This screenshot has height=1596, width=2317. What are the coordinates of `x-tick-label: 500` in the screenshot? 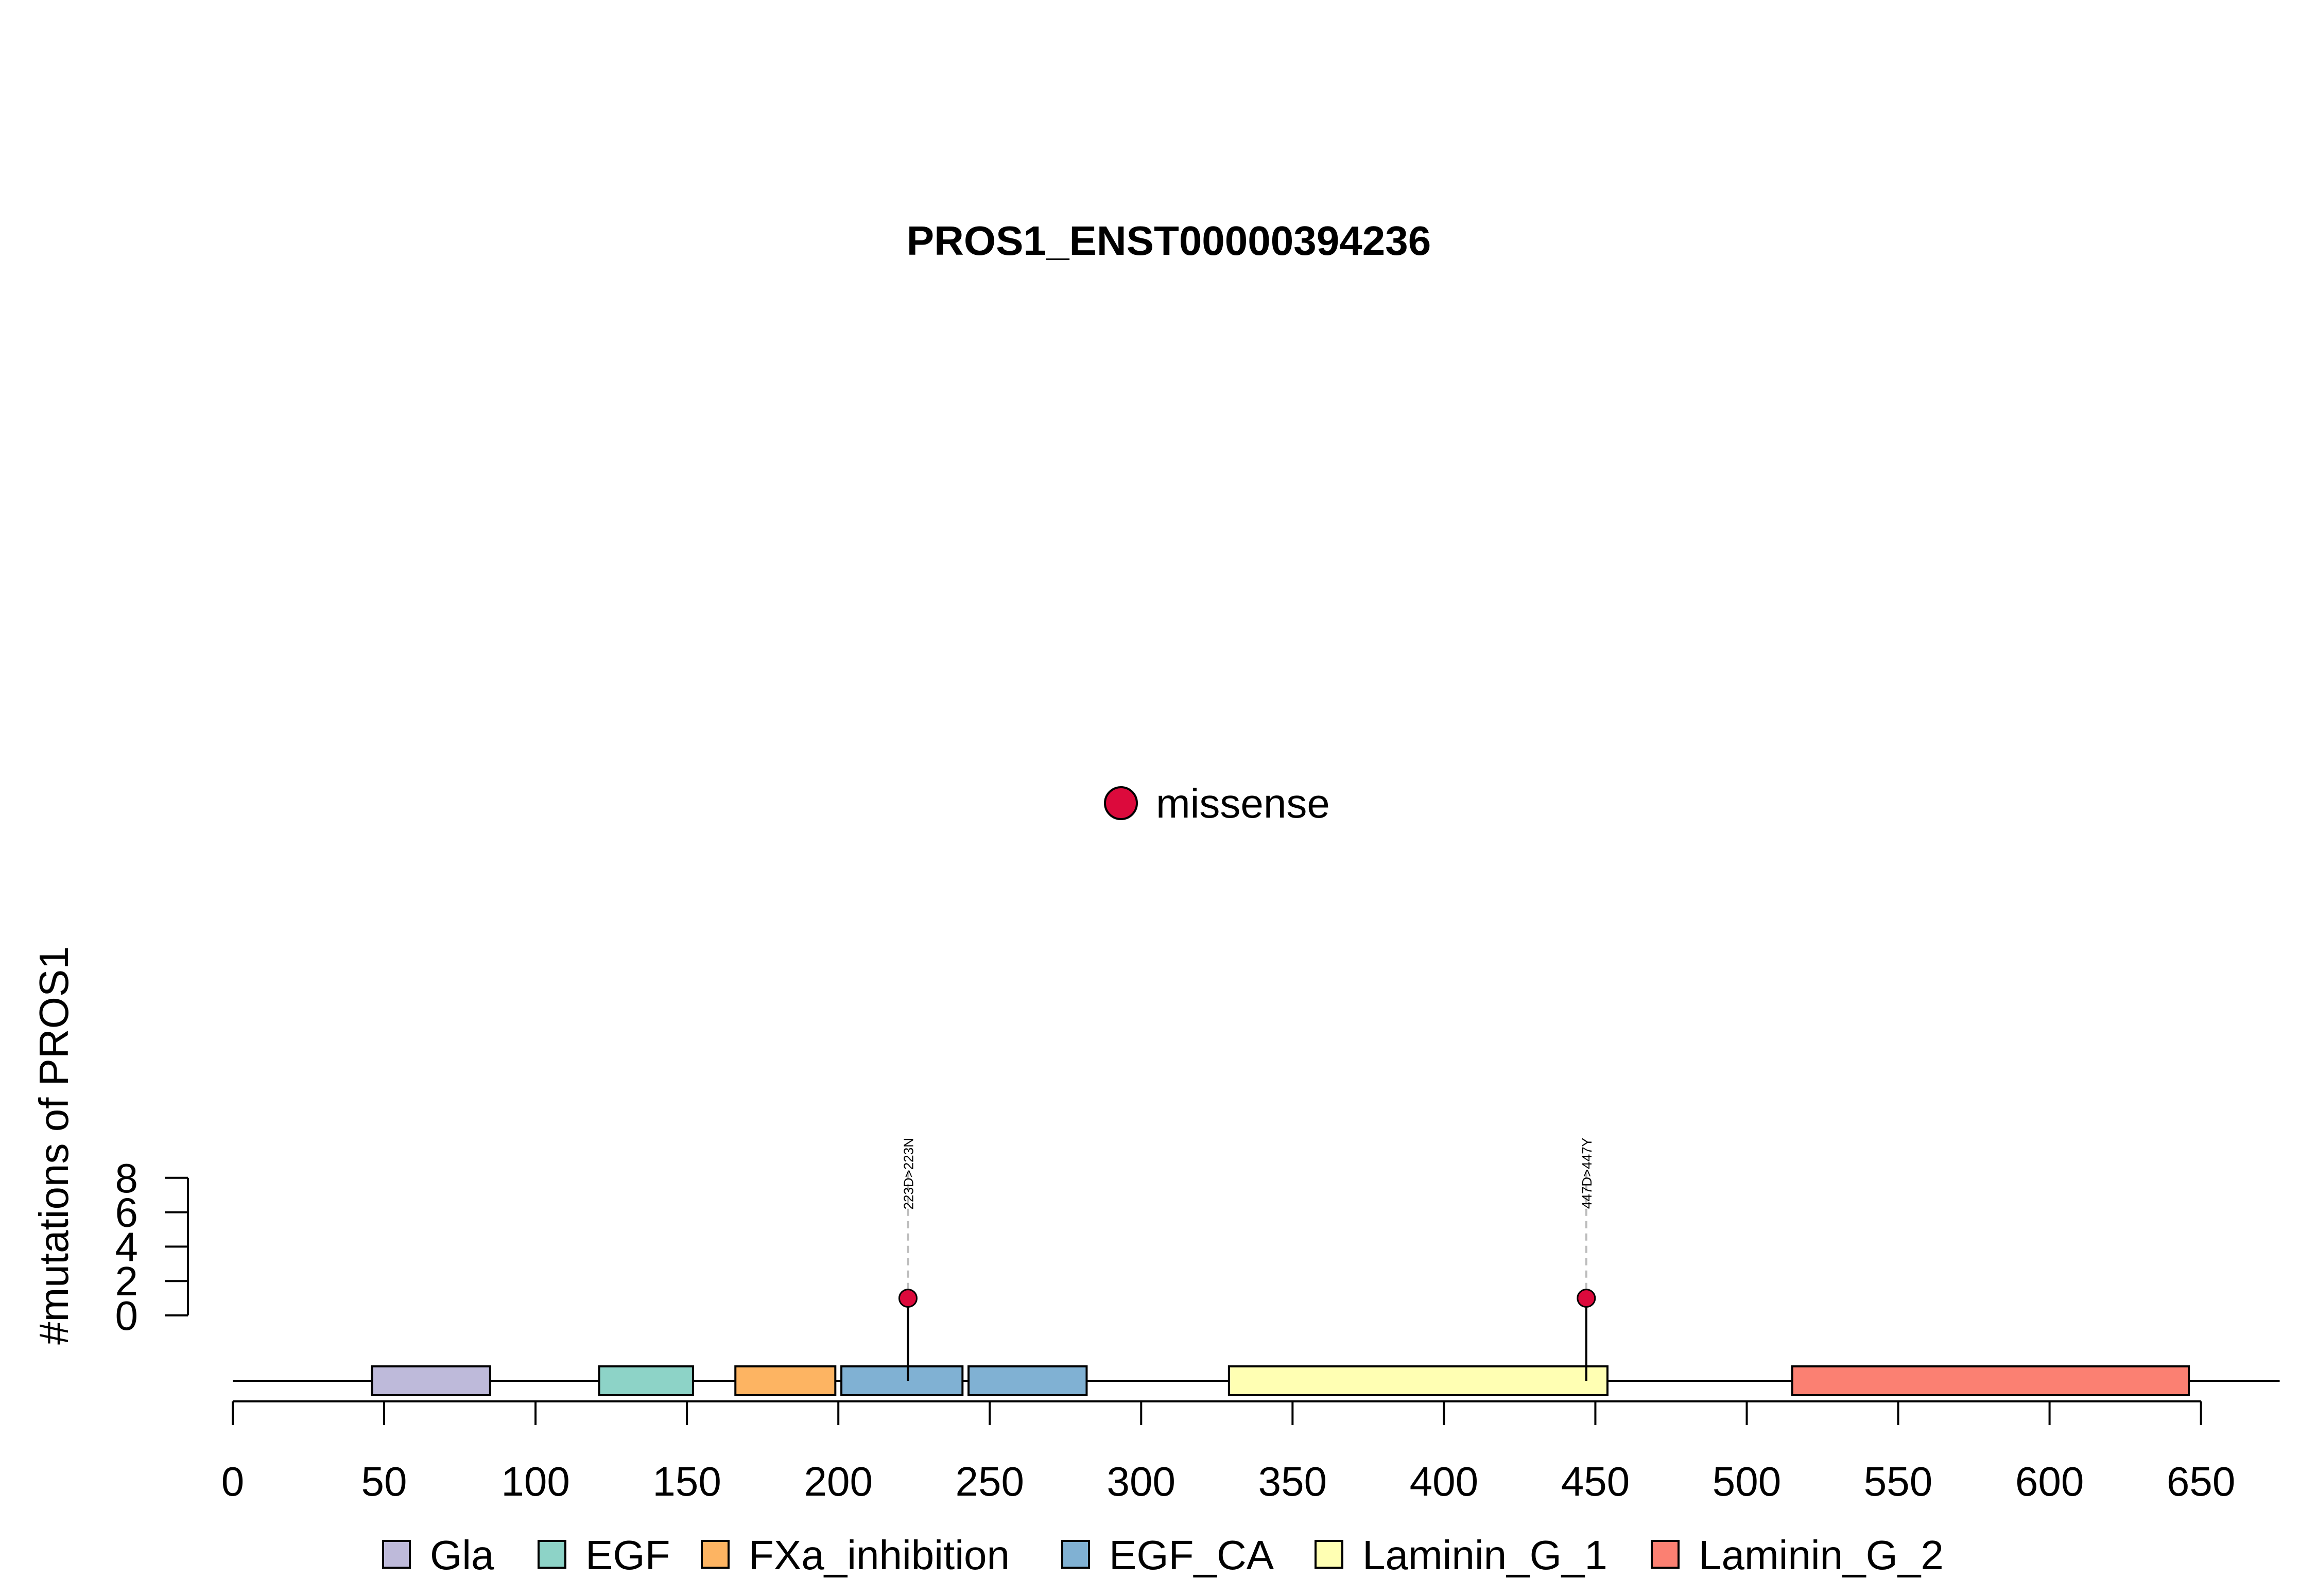 It's located at (1747, 1481).